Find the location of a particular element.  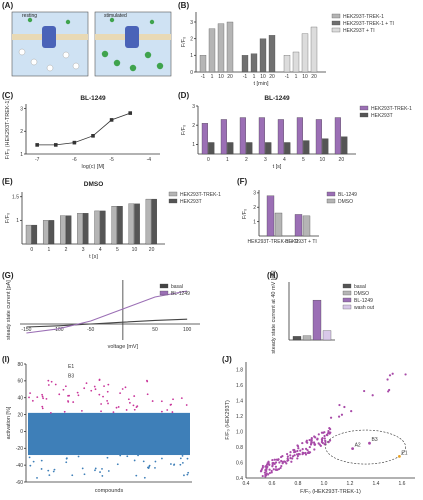

h-y-label: steady state current at 40 mV [pA] is located at coordinates (274, 312).